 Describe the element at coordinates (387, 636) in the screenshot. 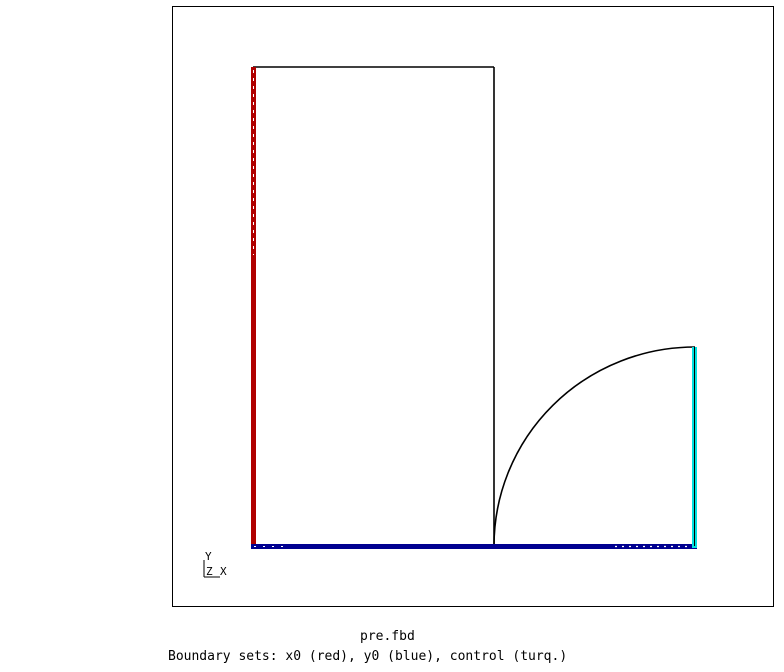

I see `file-name-label: pre.fbd` at that location.